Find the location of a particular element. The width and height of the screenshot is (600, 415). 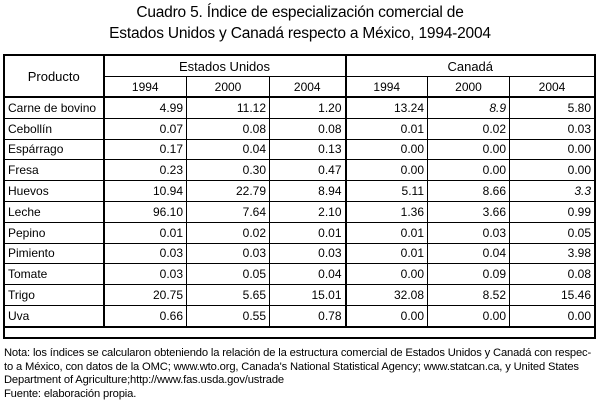

table-row: Cebollín 0.07 0.08 0.08 0.01 0.02 0.03 is located at coordinates (299, 128).